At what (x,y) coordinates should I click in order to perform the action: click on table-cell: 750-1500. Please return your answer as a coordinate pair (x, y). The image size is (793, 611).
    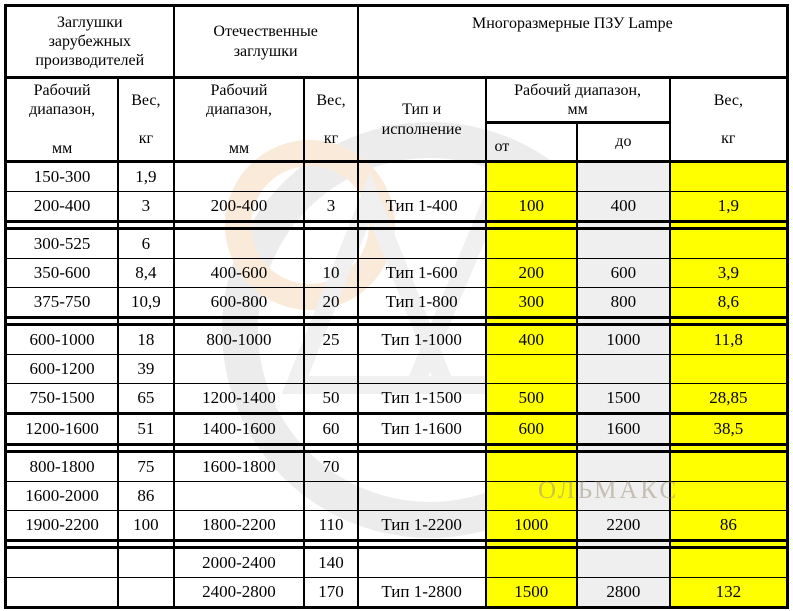
    Looking at the image, I should click on (62, 398).